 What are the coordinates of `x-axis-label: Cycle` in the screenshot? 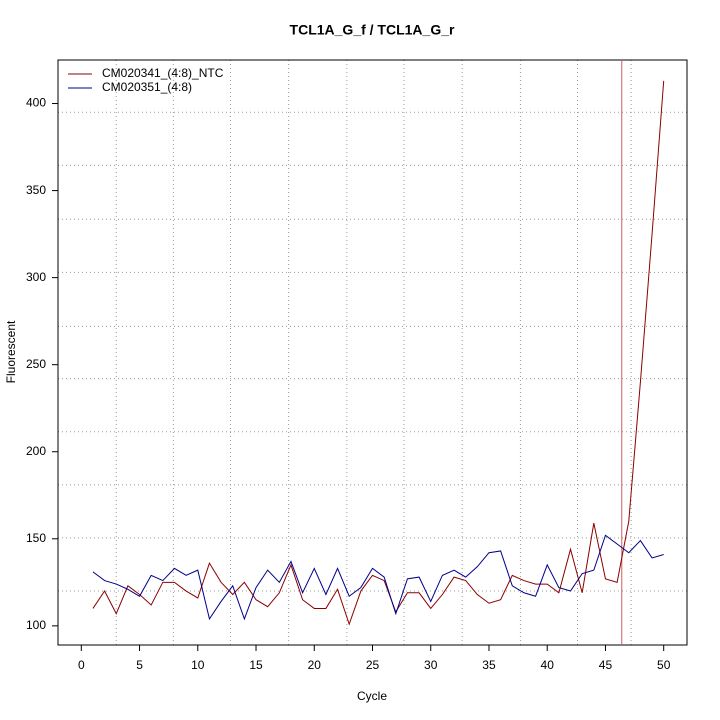 It's located at (372, 696).